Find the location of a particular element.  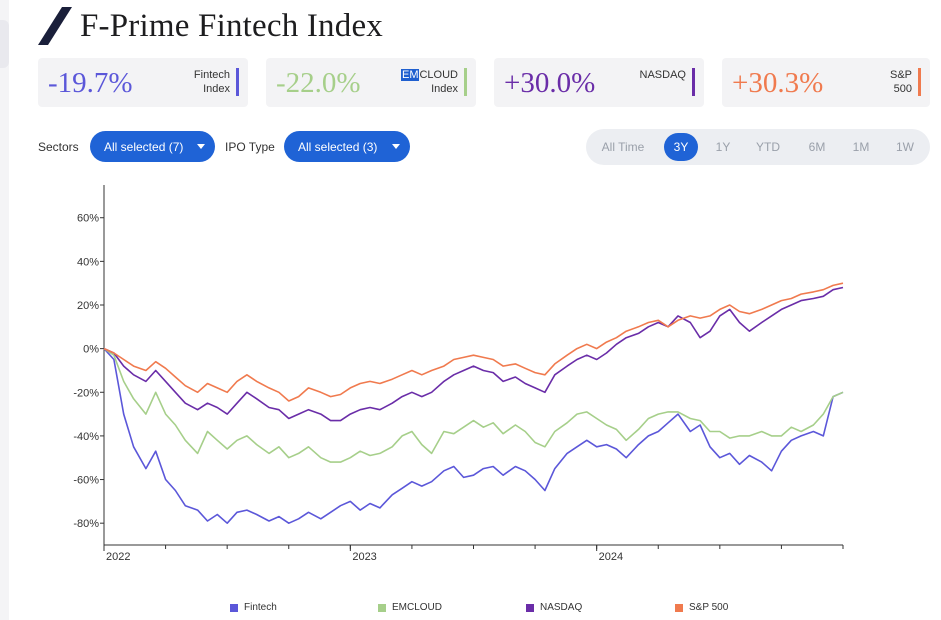

stat-label-nasdaq: NASDAQ is located at coordinates (663, 75).